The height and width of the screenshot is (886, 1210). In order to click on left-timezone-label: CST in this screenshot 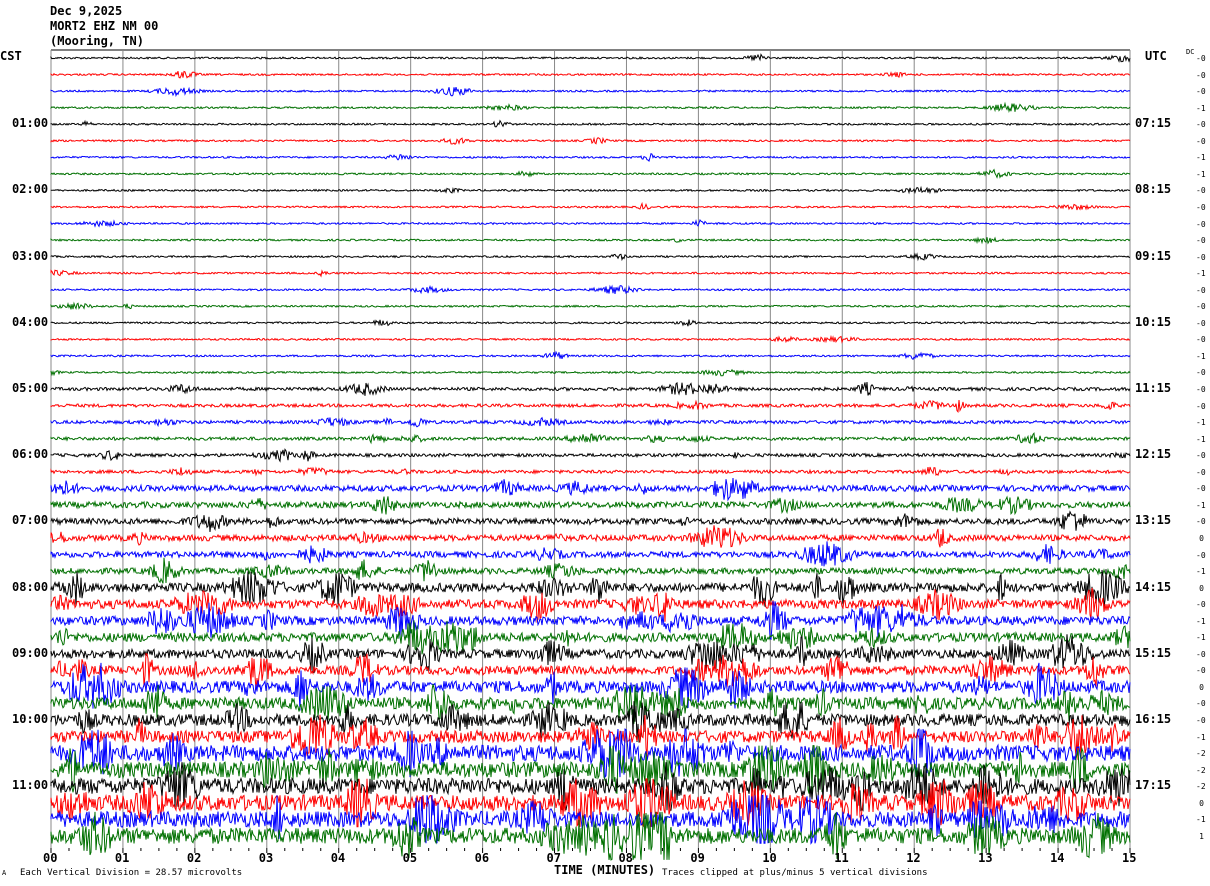, I will do `click(11, 56)`.